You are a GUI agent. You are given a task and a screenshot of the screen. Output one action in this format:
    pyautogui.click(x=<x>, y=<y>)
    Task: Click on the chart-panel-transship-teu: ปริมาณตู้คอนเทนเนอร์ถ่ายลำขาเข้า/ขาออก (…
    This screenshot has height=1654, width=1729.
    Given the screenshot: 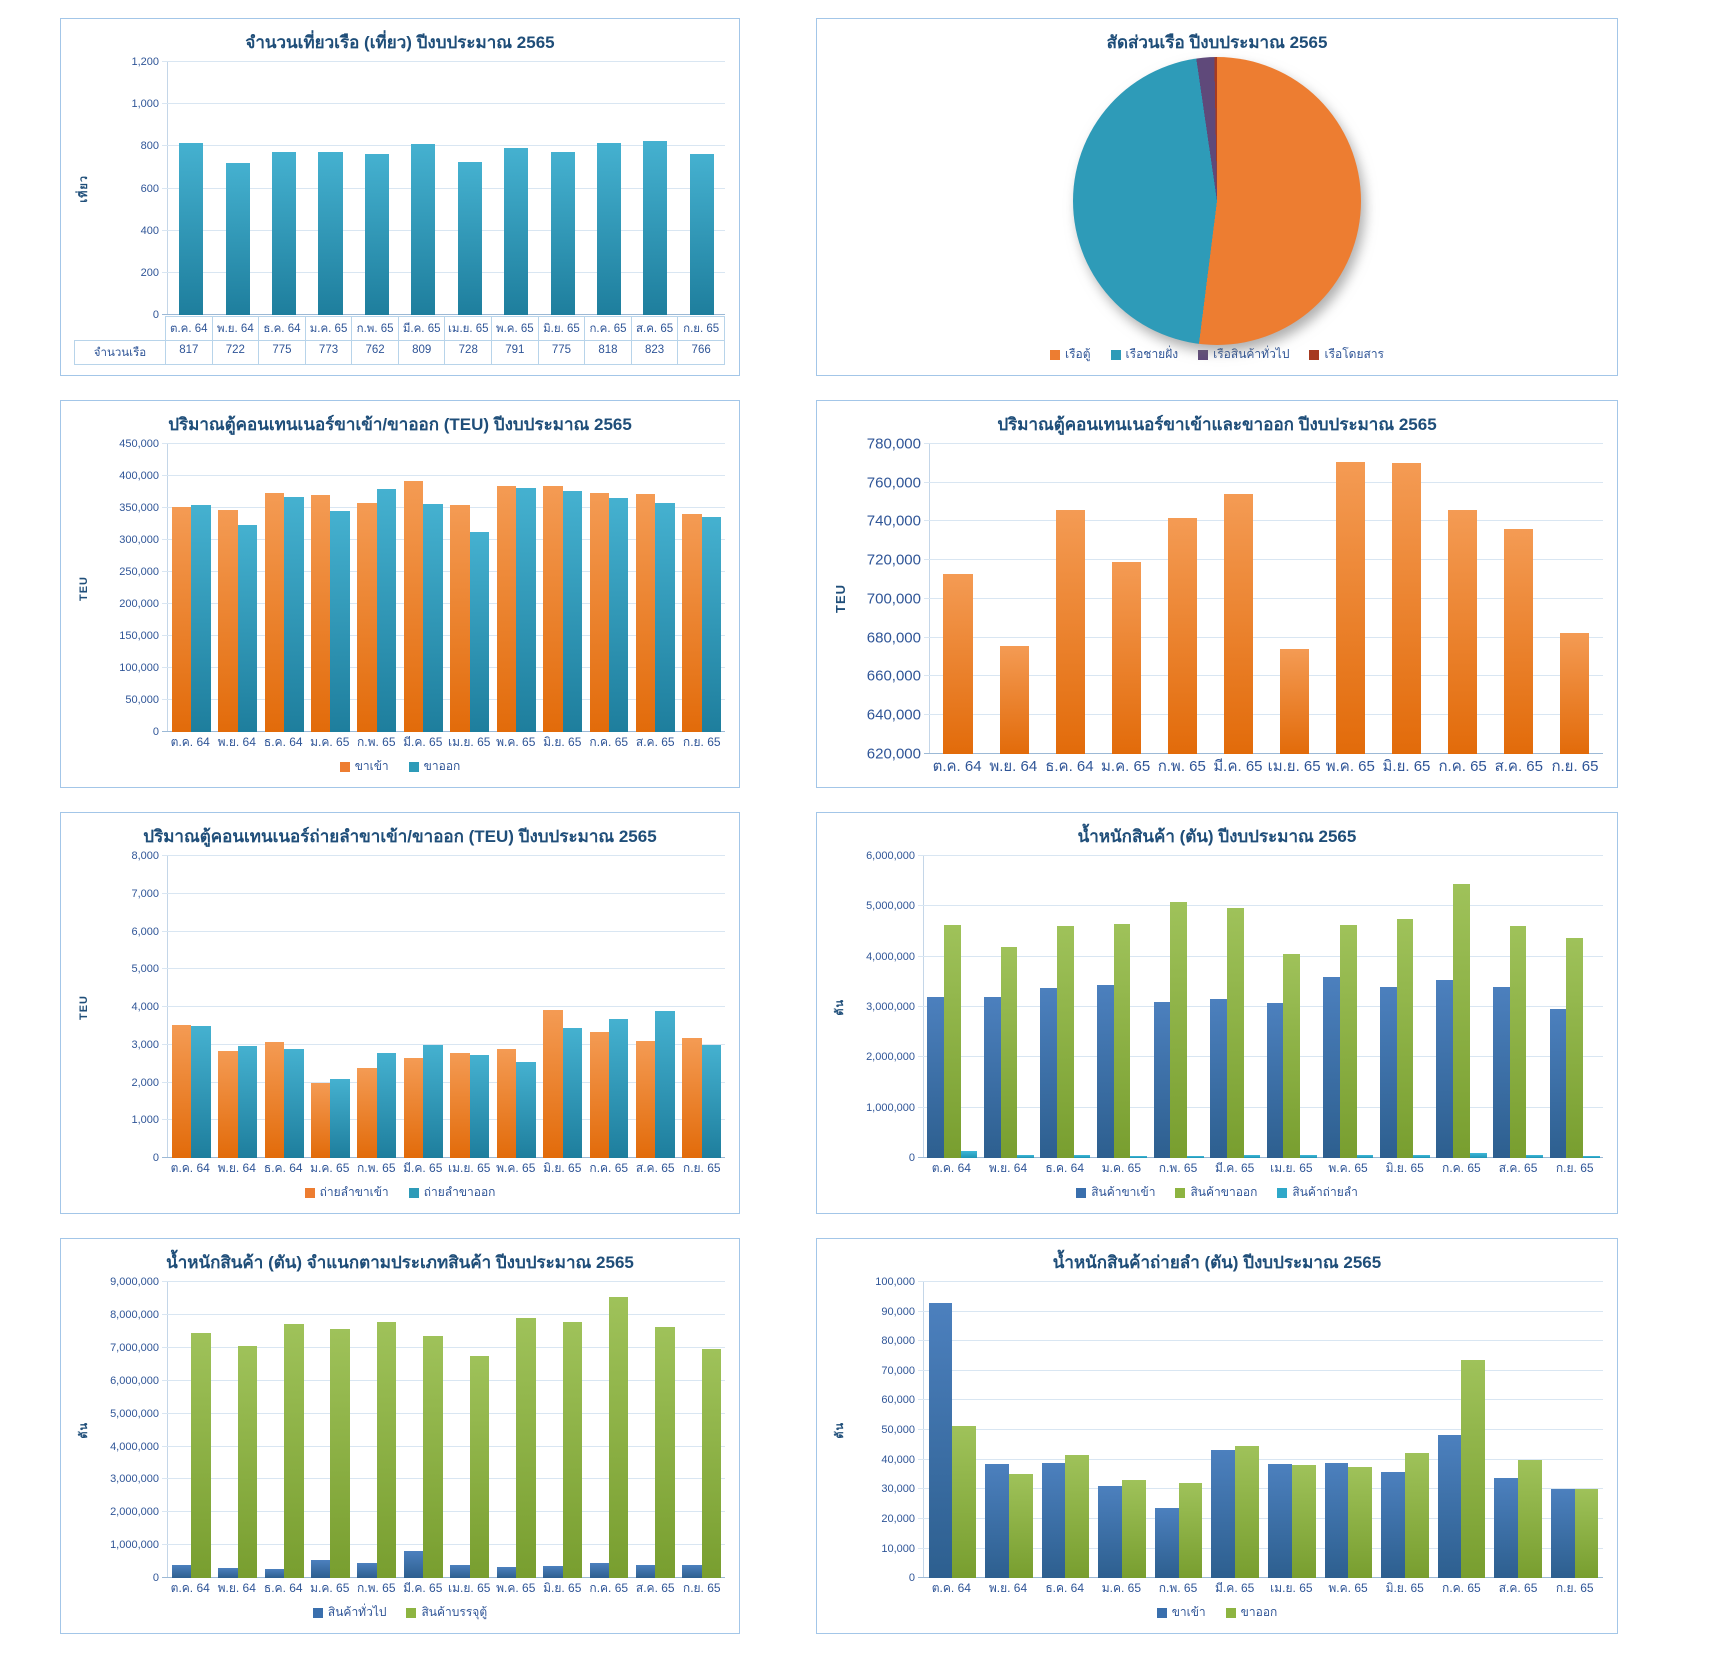 What is the action you would take?
    pyautogui.click(x=400, y=1013)
    